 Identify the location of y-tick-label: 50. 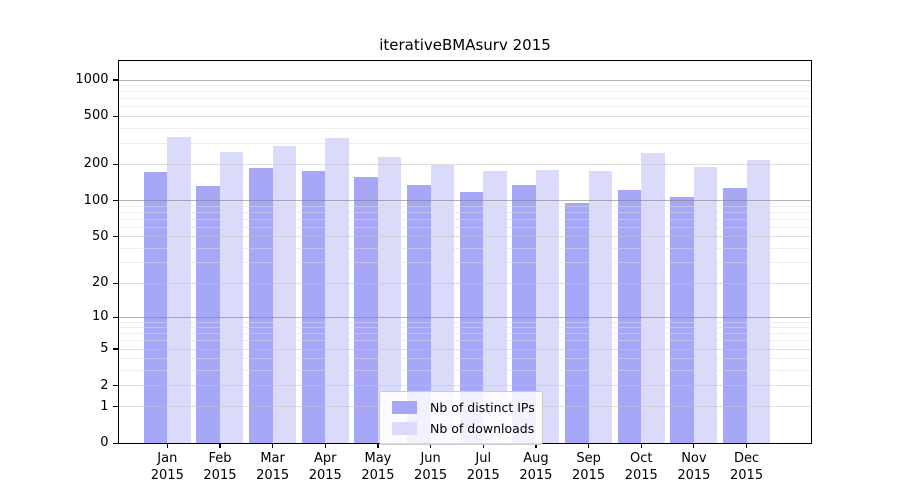
(100, 236).